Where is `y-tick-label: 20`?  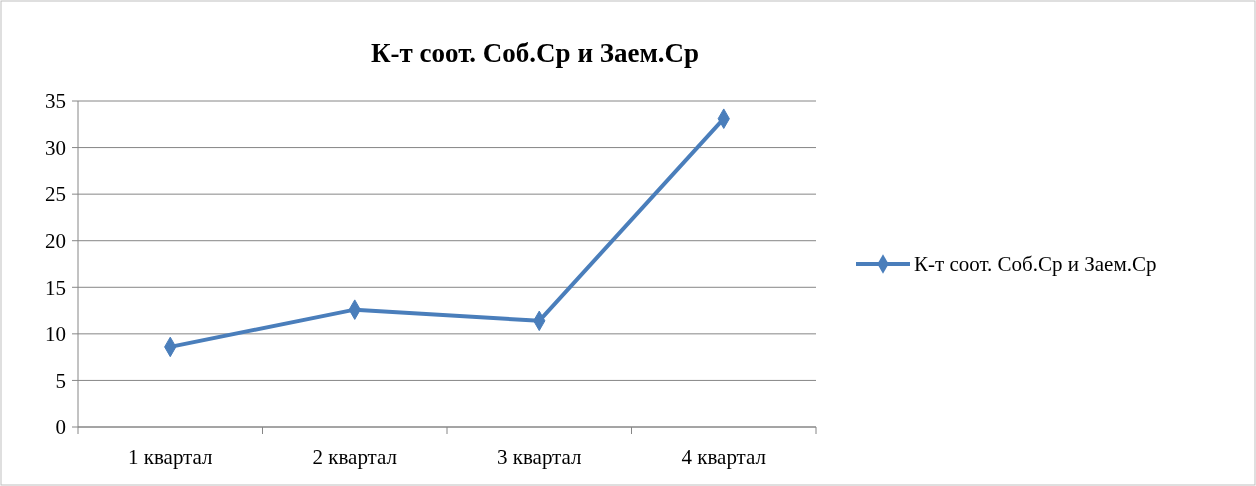
y-tick-label: 20 is located at coordinates (55, 241).